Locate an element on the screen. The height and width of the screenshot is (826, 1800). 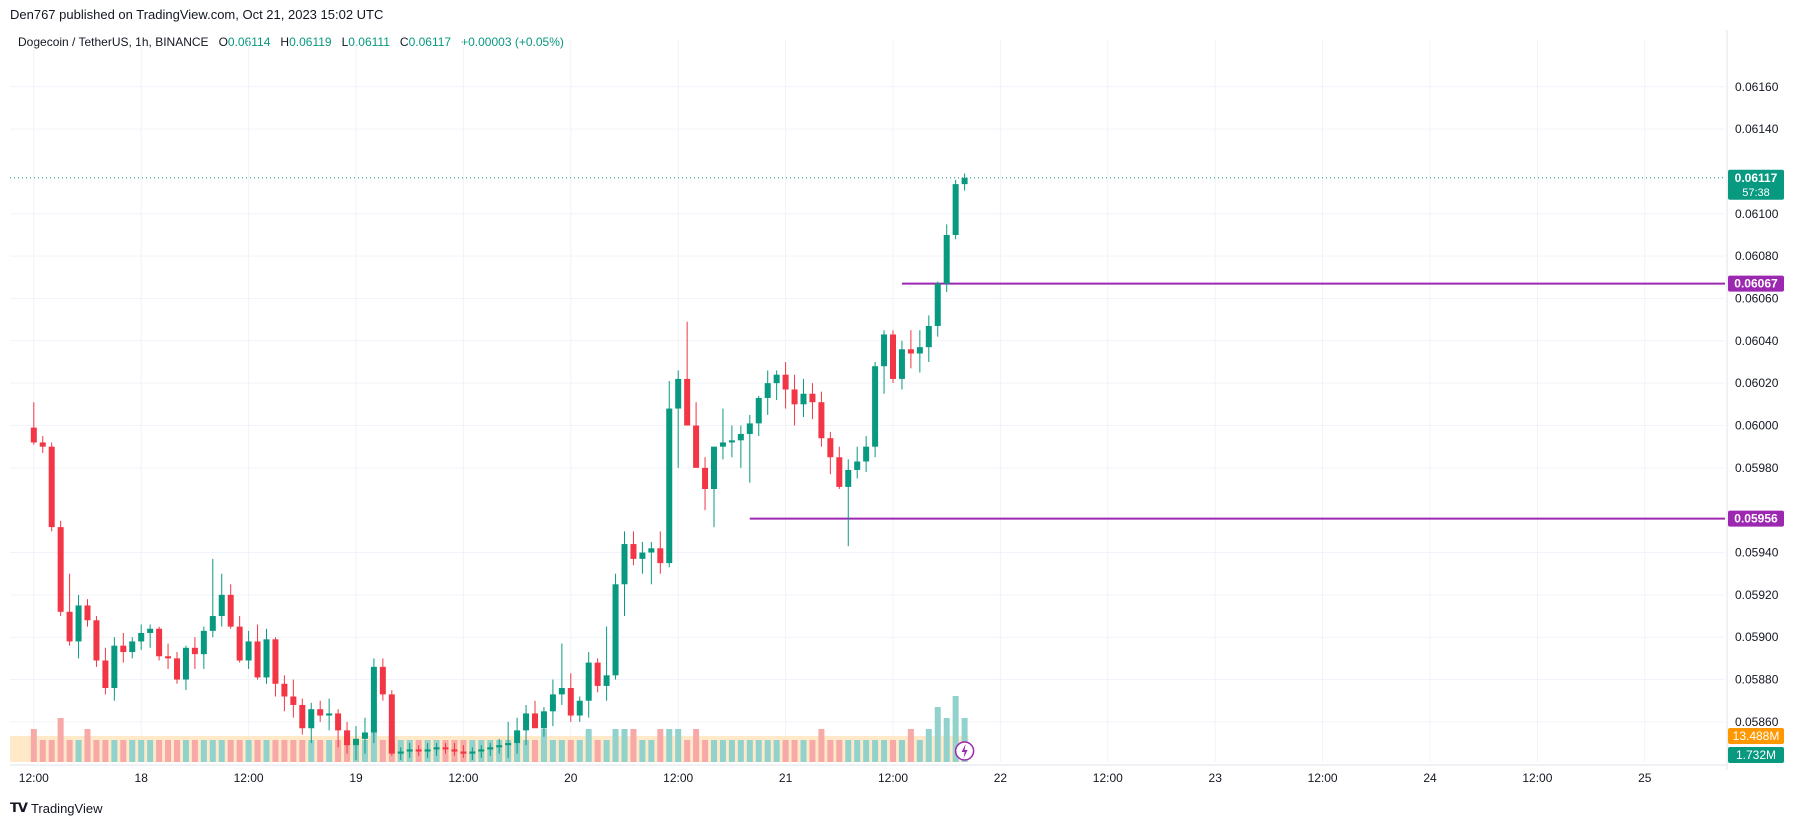
volume-tag is located at coordinates (1756, 755).